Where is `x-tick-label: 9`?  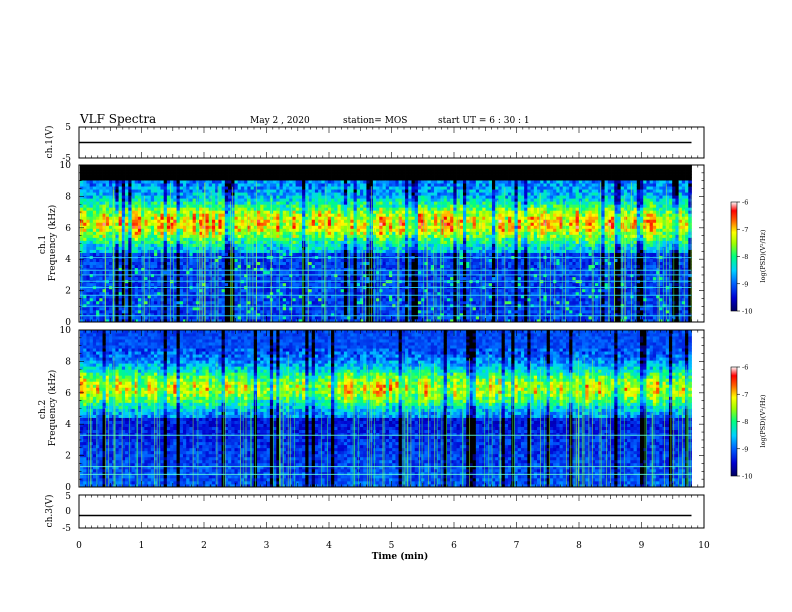
x-tick-label: 9 is located at coordinates (642, 546).